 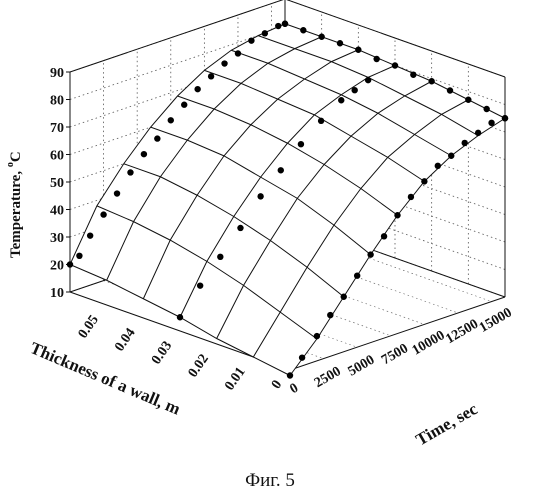 What do you see at coordinates (362, 366) in the screenshot?
I see `time-tick-label: 5000` at bounding box center [362, 366].